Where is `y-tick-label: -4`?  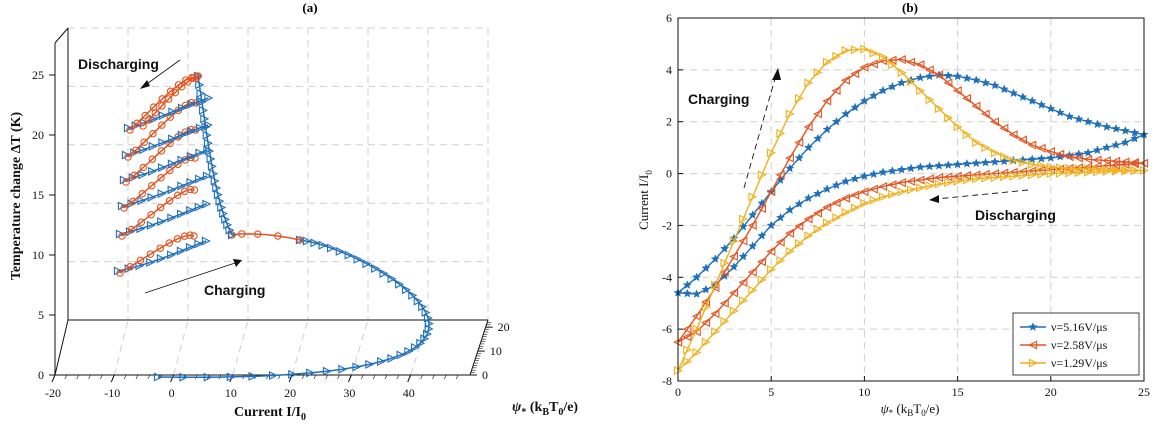
y-tick-label: -4 is located at coordinates (667, 277).